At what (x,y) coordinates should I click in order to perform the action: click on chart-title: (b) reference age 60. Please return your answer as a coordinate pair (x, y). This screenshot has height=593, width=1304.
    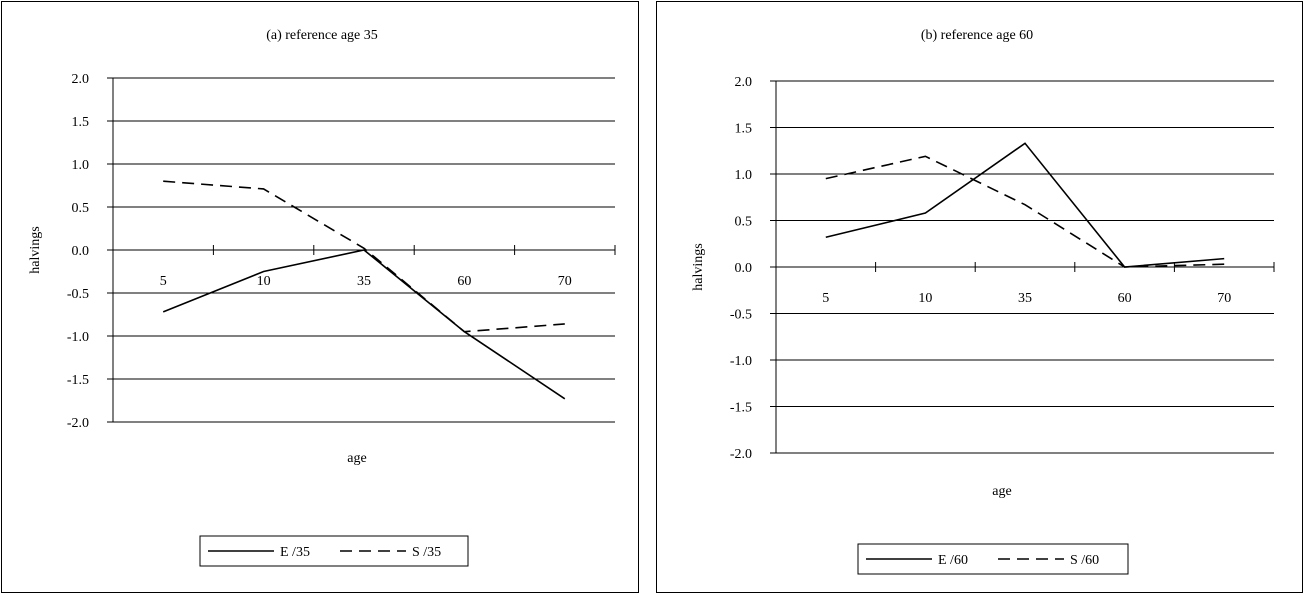
    Looking at the image, I should click on (977, 35).